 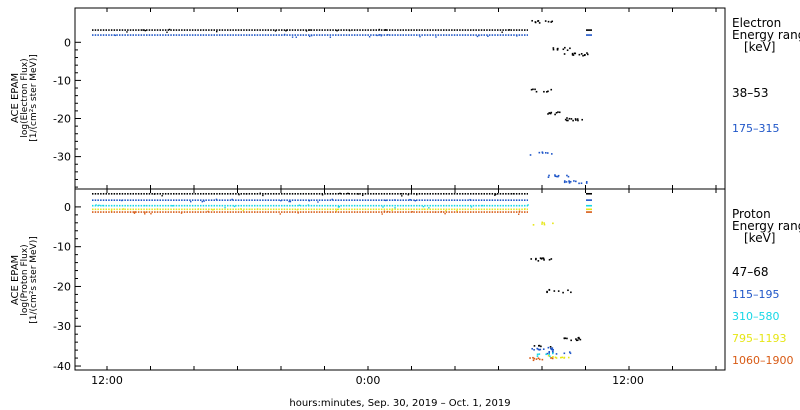 What do you see at coordinates (34, 97) in the screenshot?
I see `electron-ylabel-line-3: [1/(cm²s ster MeV)]` at bounding box center [34, 97].